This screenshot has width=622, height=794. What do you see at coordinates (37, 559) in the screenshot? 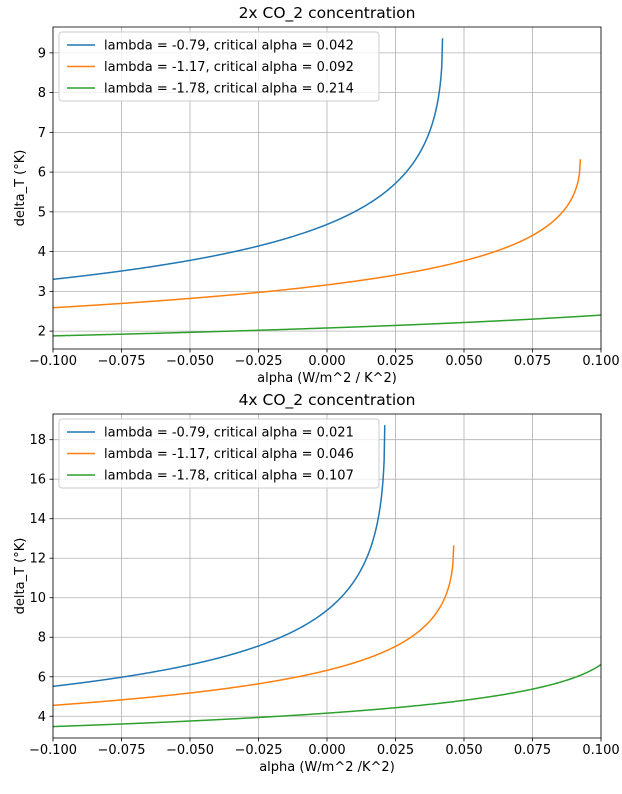
I see `y-tick-label: 12` at bounding box center [37, 559].